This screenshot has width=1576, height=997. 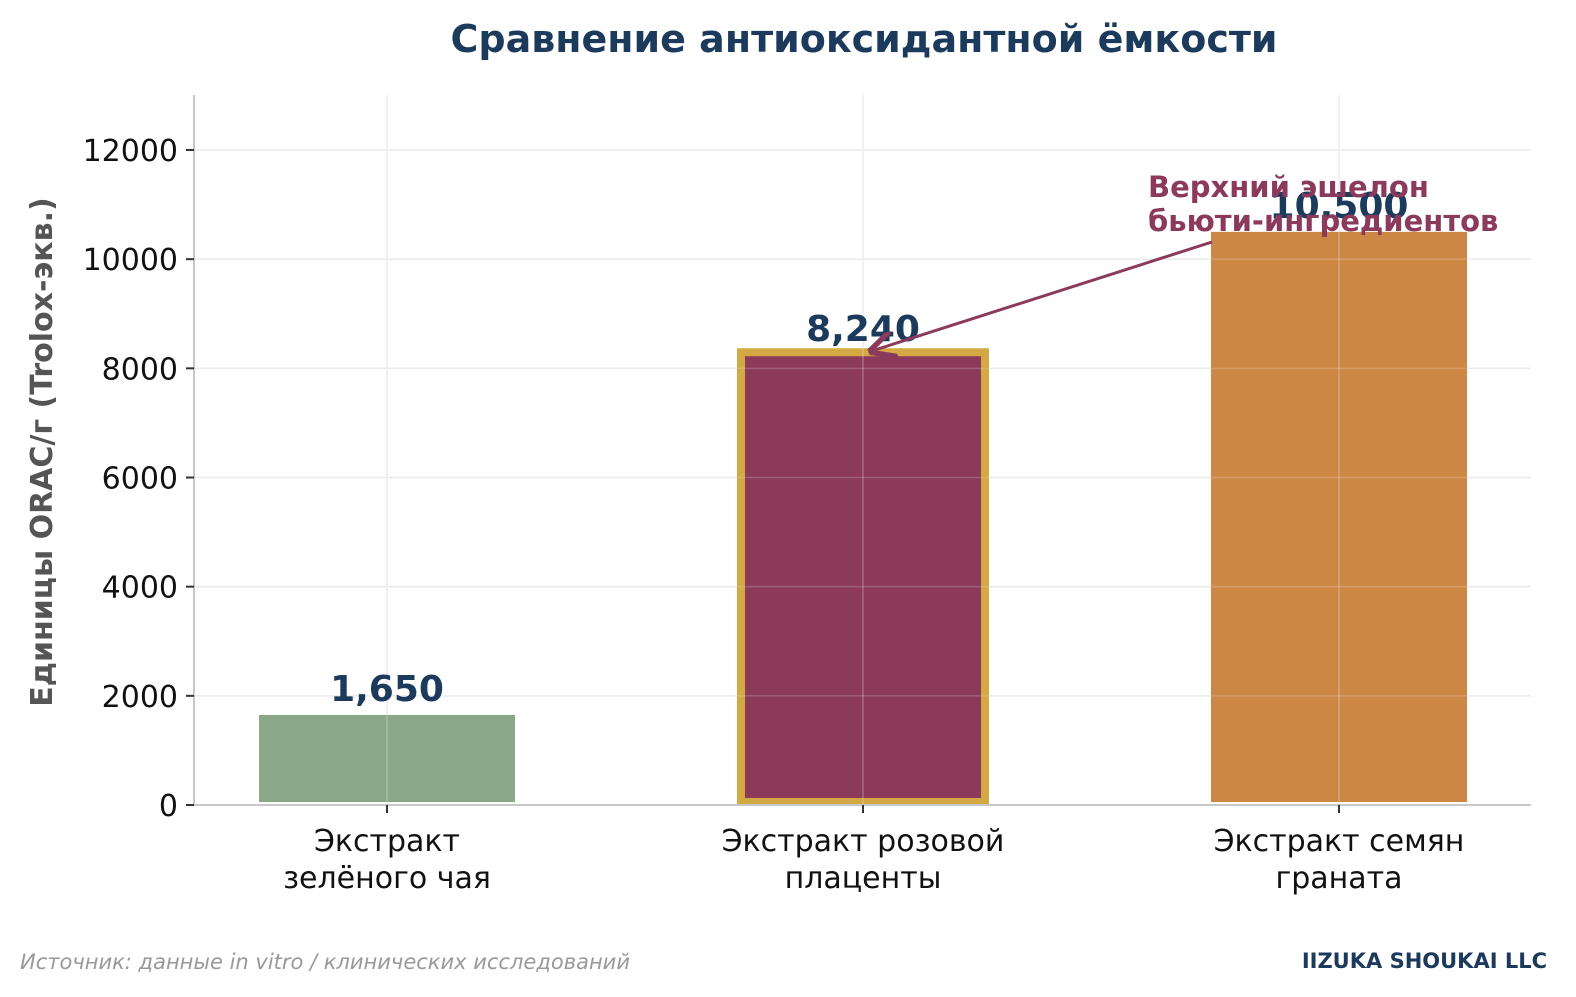 What do you see at coordinates (1042, 295) in the screenshot?
I see `annotation-arrow` at bounding box center [1042, 295].